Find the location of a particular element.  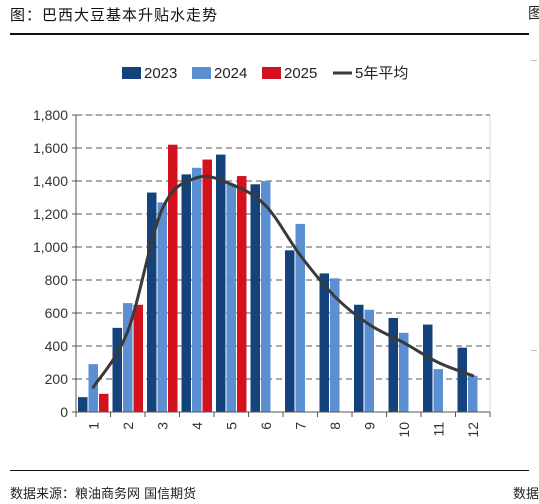

figure-title: 图：巴西大豆基本升贴水走势 is located at coordinates (114, 15).